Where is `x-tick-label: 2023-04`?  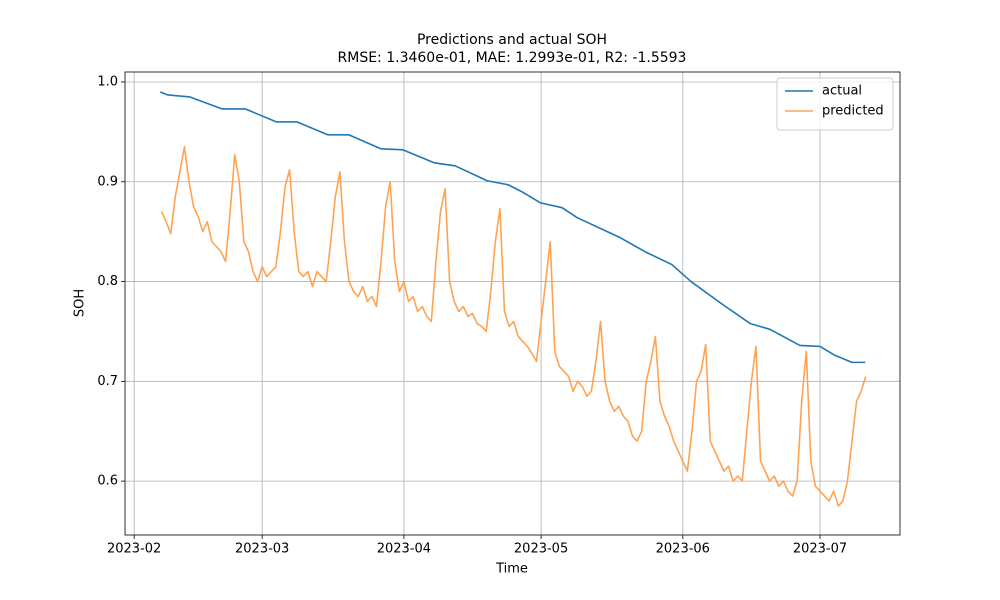
x-tick-label: 2023-04 is located at coordinates (404, 549).